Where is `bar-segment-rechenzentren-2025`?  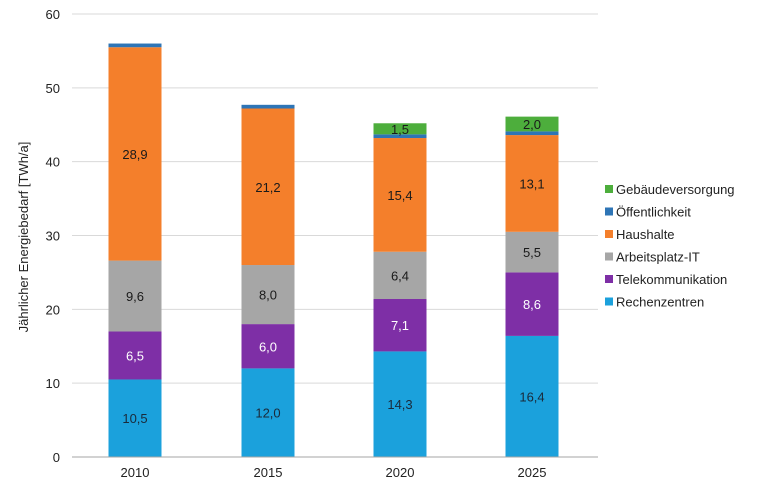 bar-segment-rechenzentren-2025 is located at coordinates (532, 396).